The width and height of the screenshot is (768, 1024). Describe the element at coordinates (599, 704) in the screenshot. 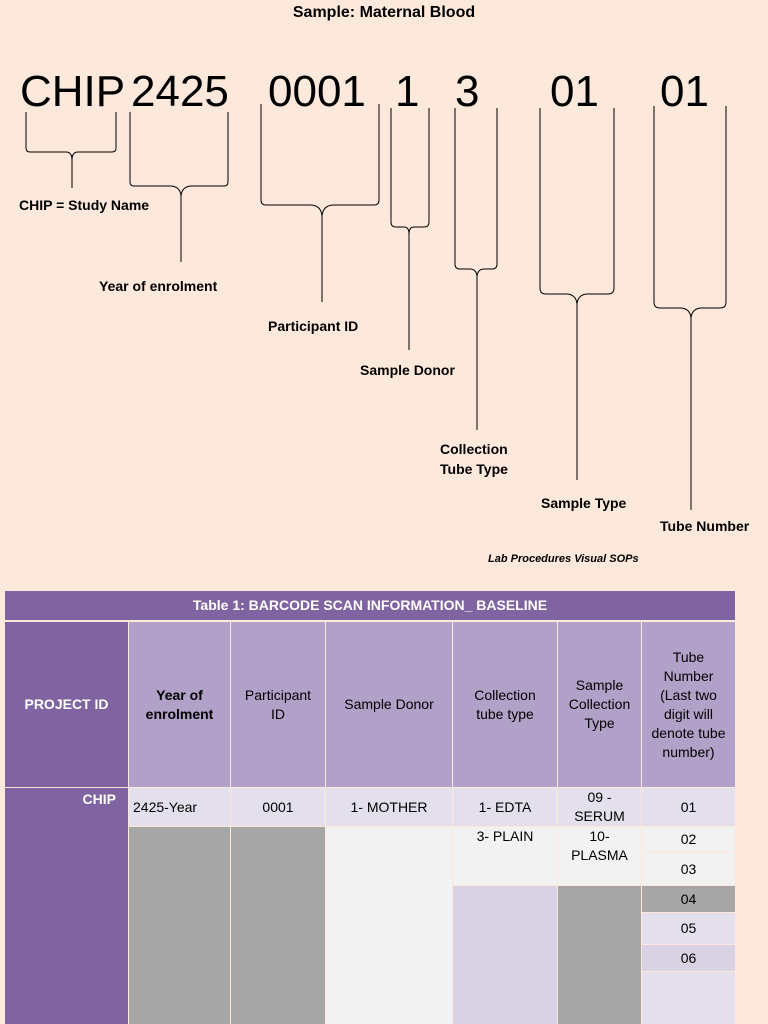

I see `header-sample-type: Sample Collection Type` at that location.